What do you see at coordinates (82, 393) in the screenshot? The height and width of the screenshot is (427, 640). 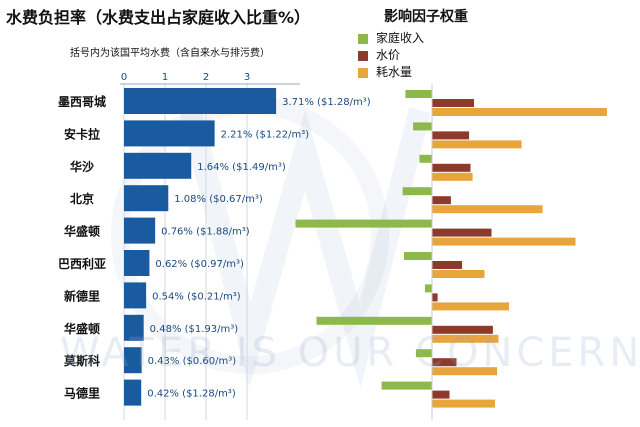 I see `category-label: 马德里` at bounding box center [82, 393].